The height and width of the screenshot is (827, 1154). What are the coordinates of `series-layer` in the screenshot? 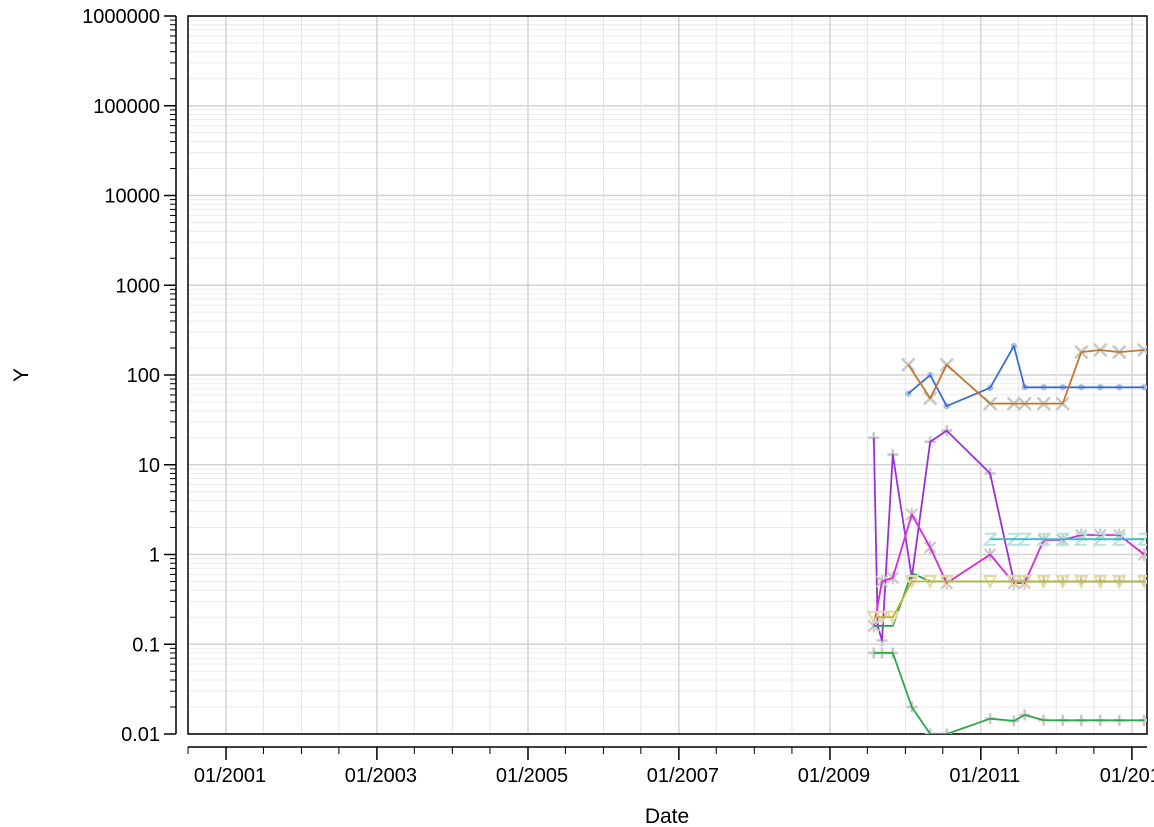 It's located at (1006, 538).